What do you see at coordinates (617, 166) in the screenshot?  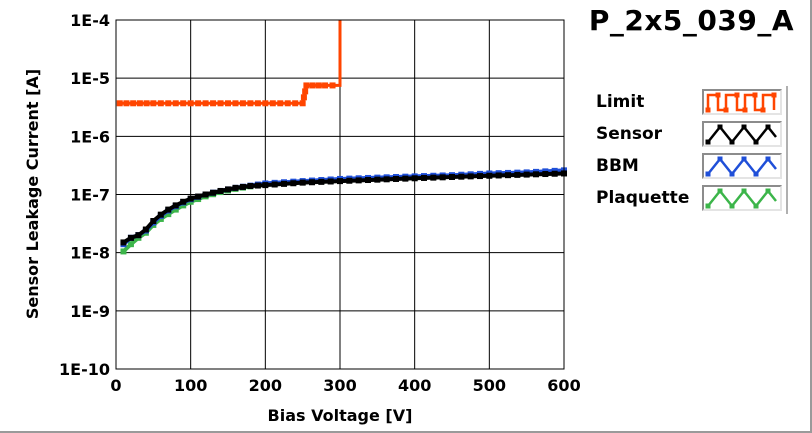 I see `legend-label-bbm: BBM` at bounding box center [617, 166].